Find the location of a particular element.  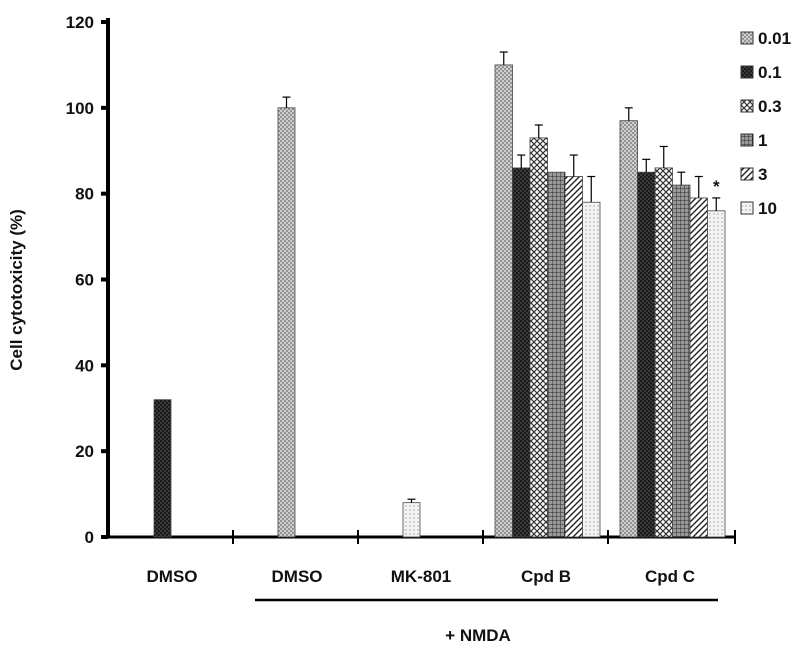

legend-label: 1 is located at coordinates (762, 140).